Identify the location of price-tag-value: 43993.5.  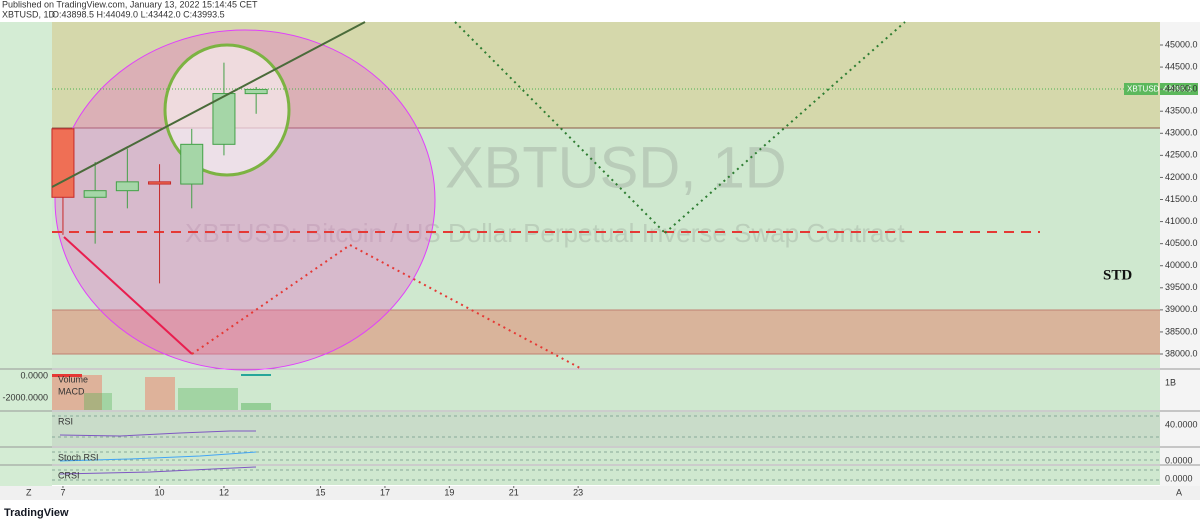
(1177, 89).